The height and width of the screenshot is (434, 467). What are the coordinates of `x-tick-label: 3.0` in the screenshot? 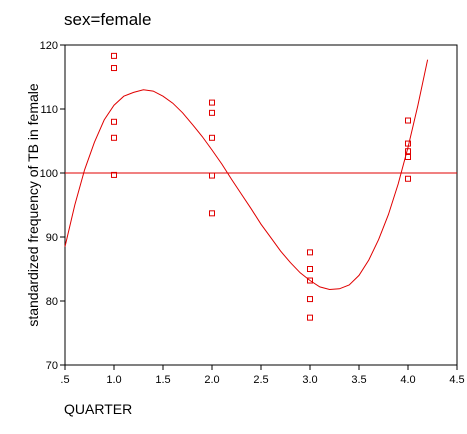 It's located at (309, 380).